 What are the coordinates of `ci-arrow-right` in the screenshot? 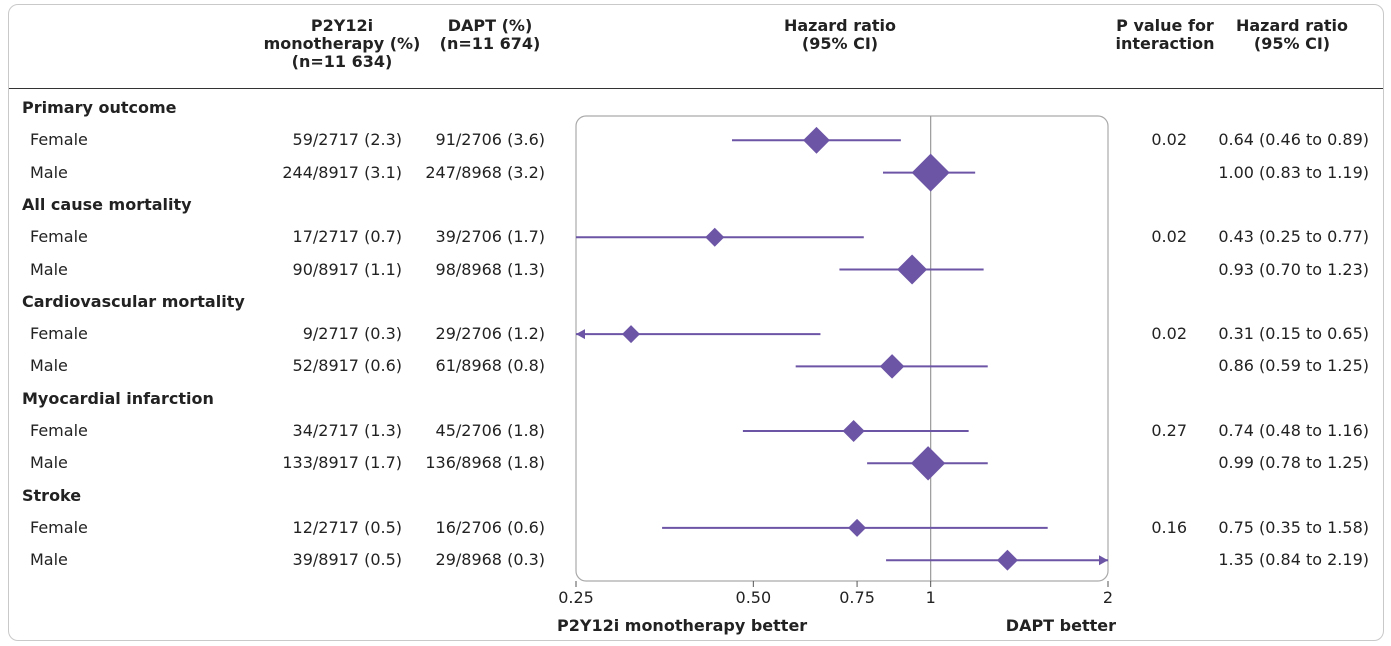 It's located at (1103, 560).